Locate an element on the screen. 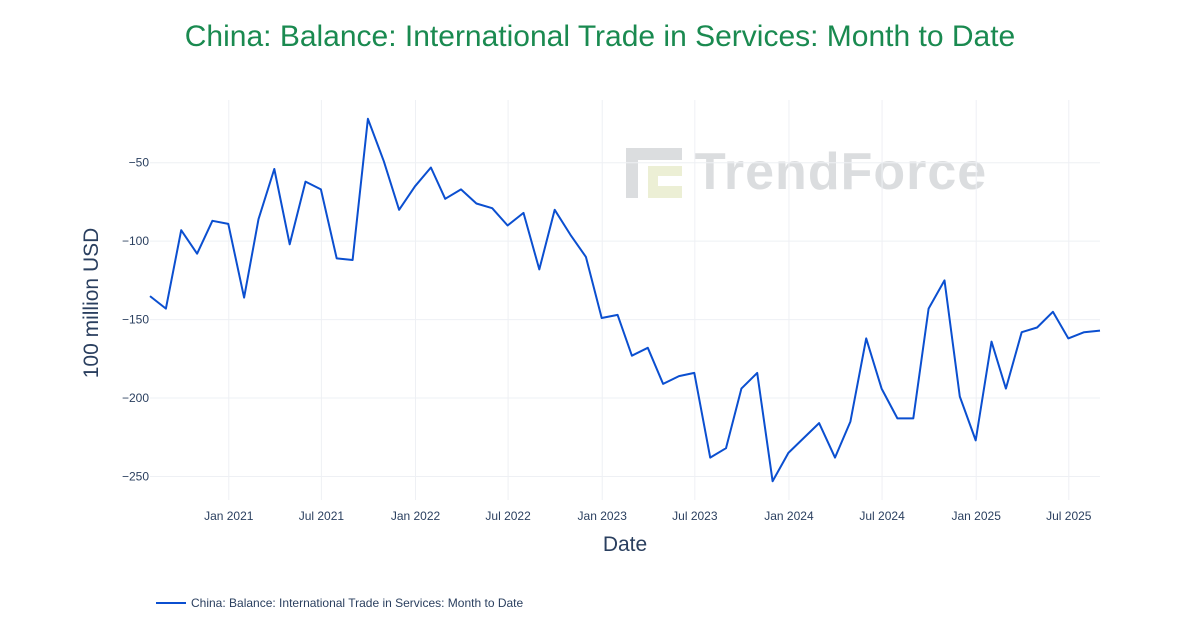  x-tick-label: Jul 2021 is located at coordinates (322, 516).